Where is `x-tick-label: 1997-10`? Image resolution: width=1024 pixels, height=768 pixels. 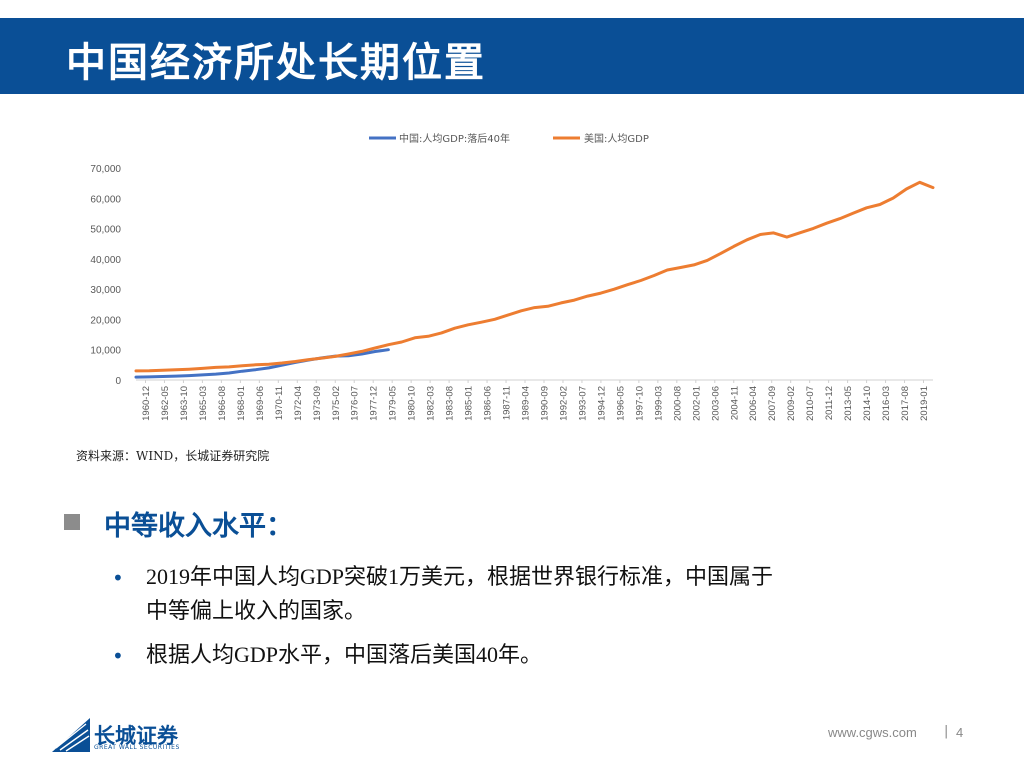
x-tick-label: 1997-10 is located at coordinates (639, 403).